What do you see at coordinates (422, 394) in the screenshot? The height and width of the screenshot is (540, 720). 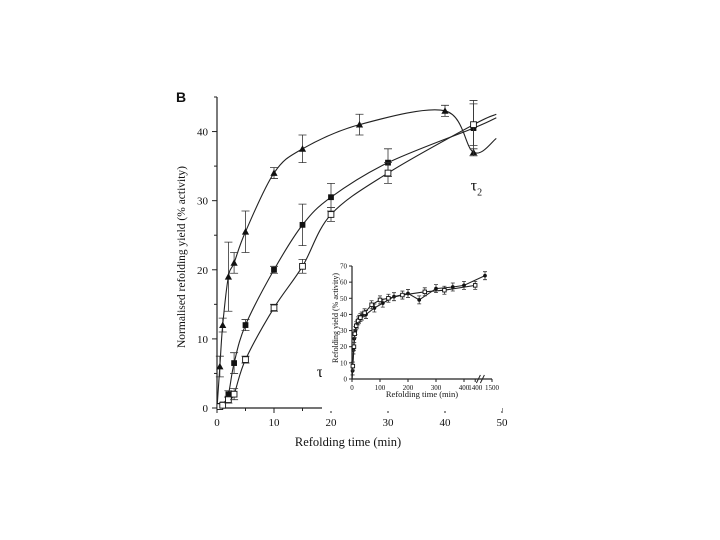 I see `inset-x-axis-label: Refolding time (min)` at bounding box center [422, 394].